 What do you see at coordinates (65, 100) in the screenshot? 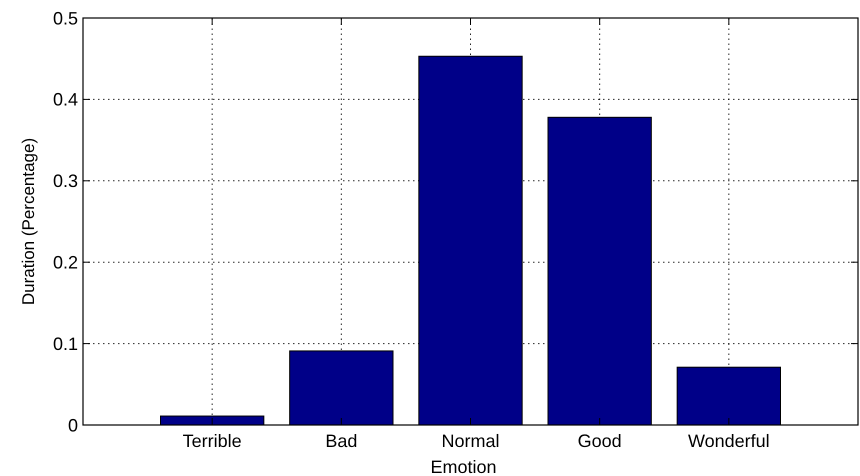
I see `y-tick-label: 0.4` at bounding box center [65, 100].